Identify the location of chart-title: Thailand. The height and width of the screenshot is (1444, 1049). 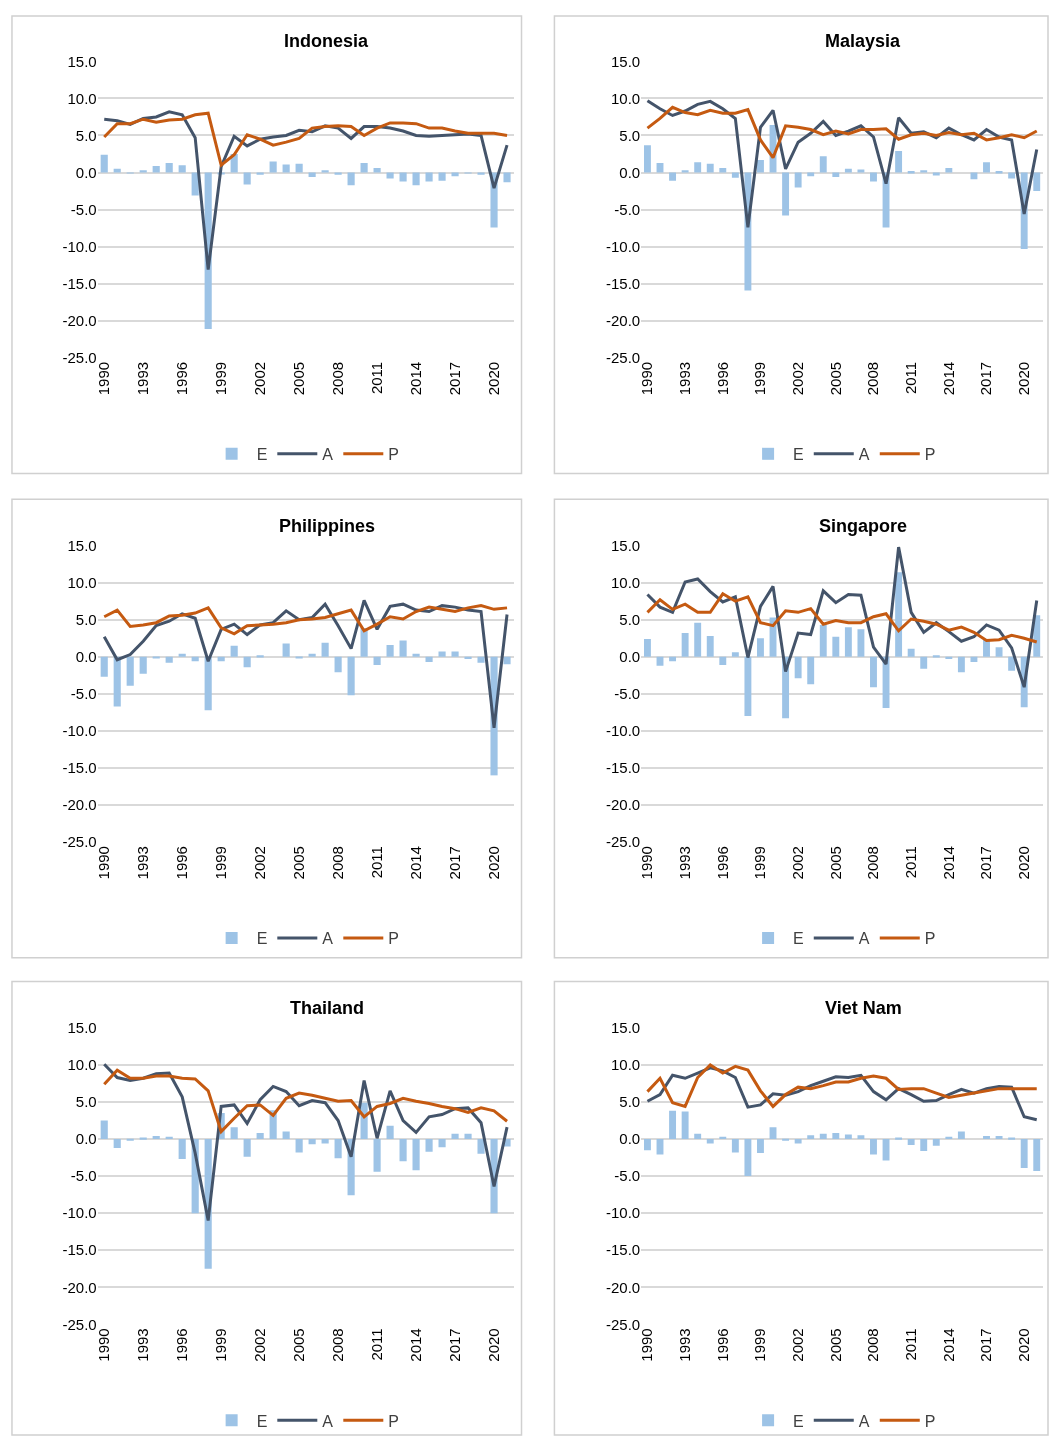
(327, 1008).